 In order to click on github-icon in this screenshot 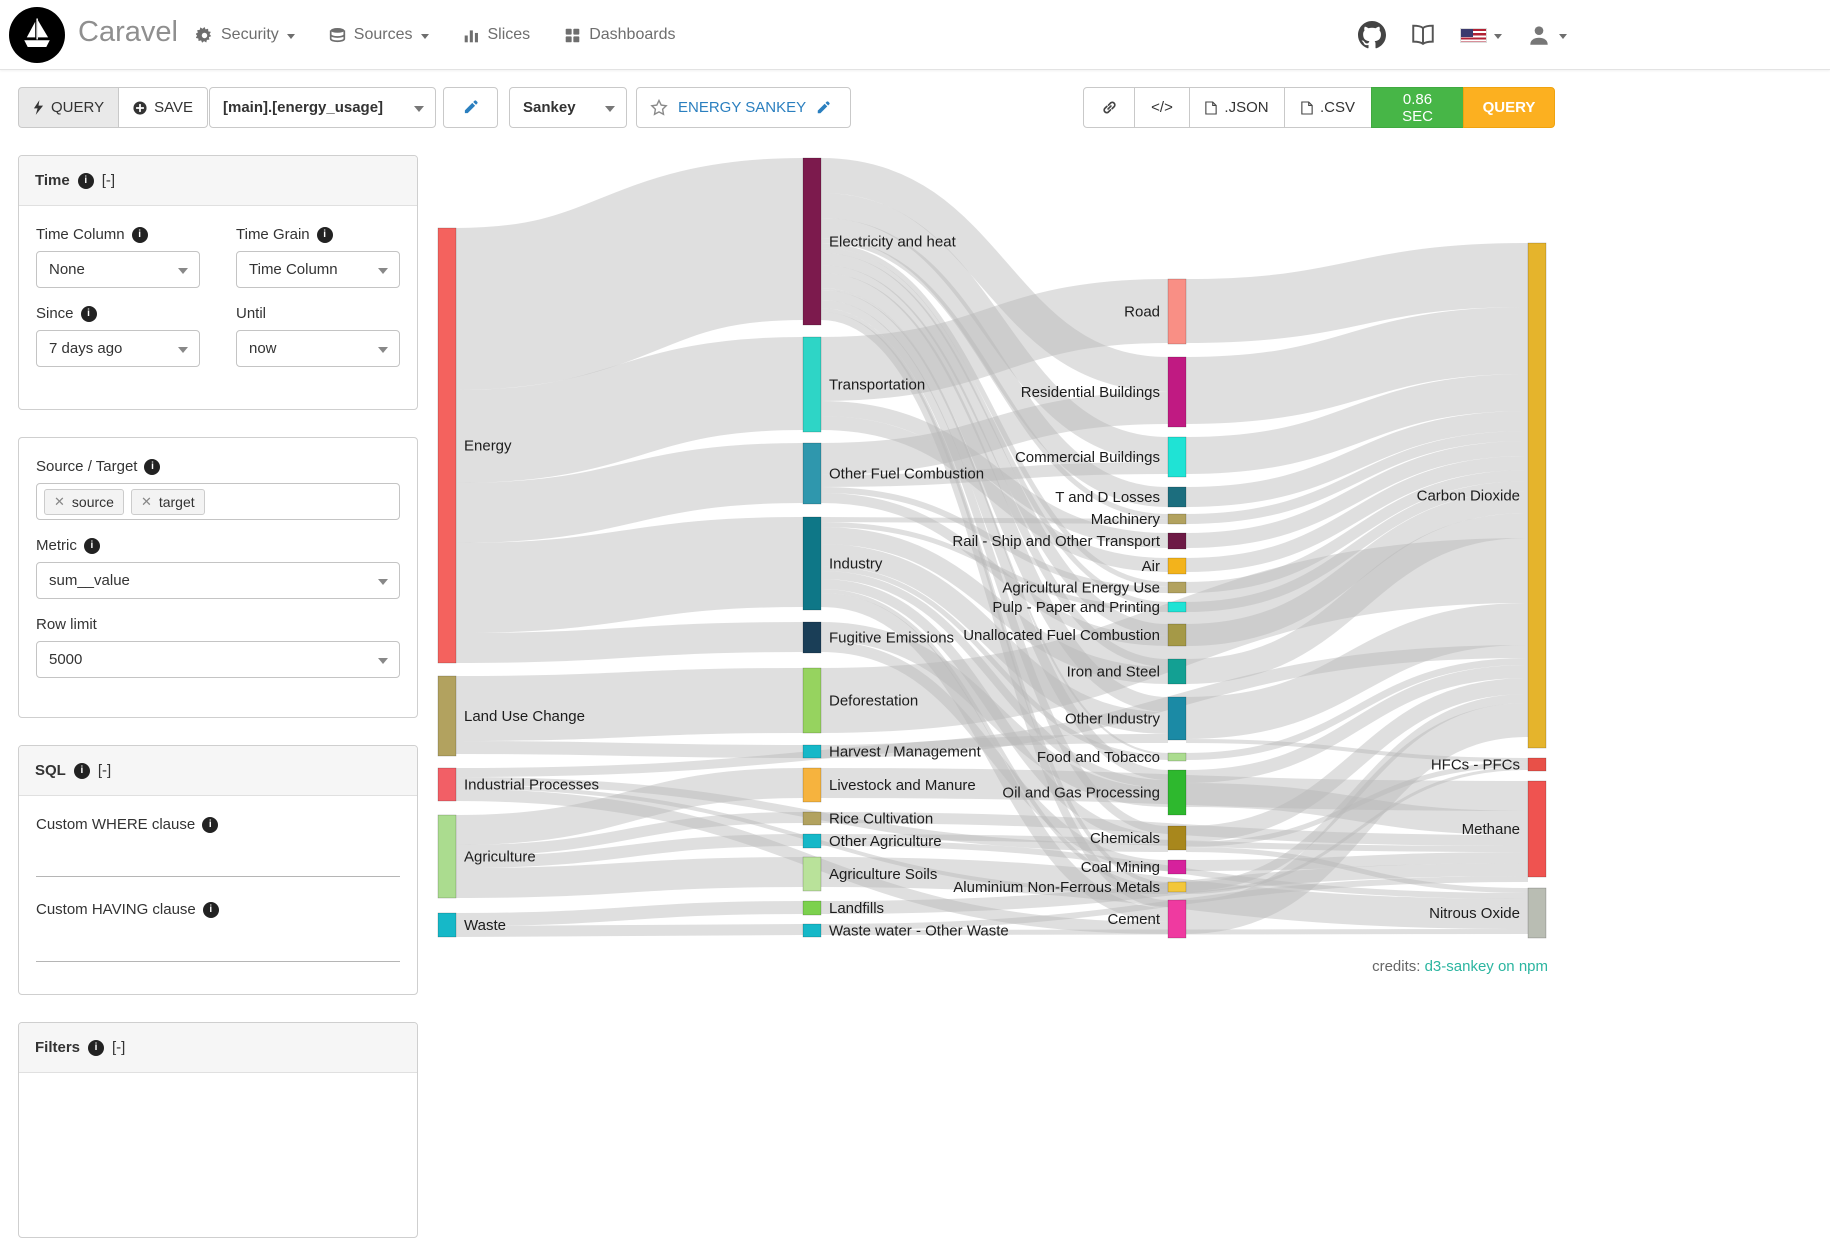, I will do `click(1372, 35)`.